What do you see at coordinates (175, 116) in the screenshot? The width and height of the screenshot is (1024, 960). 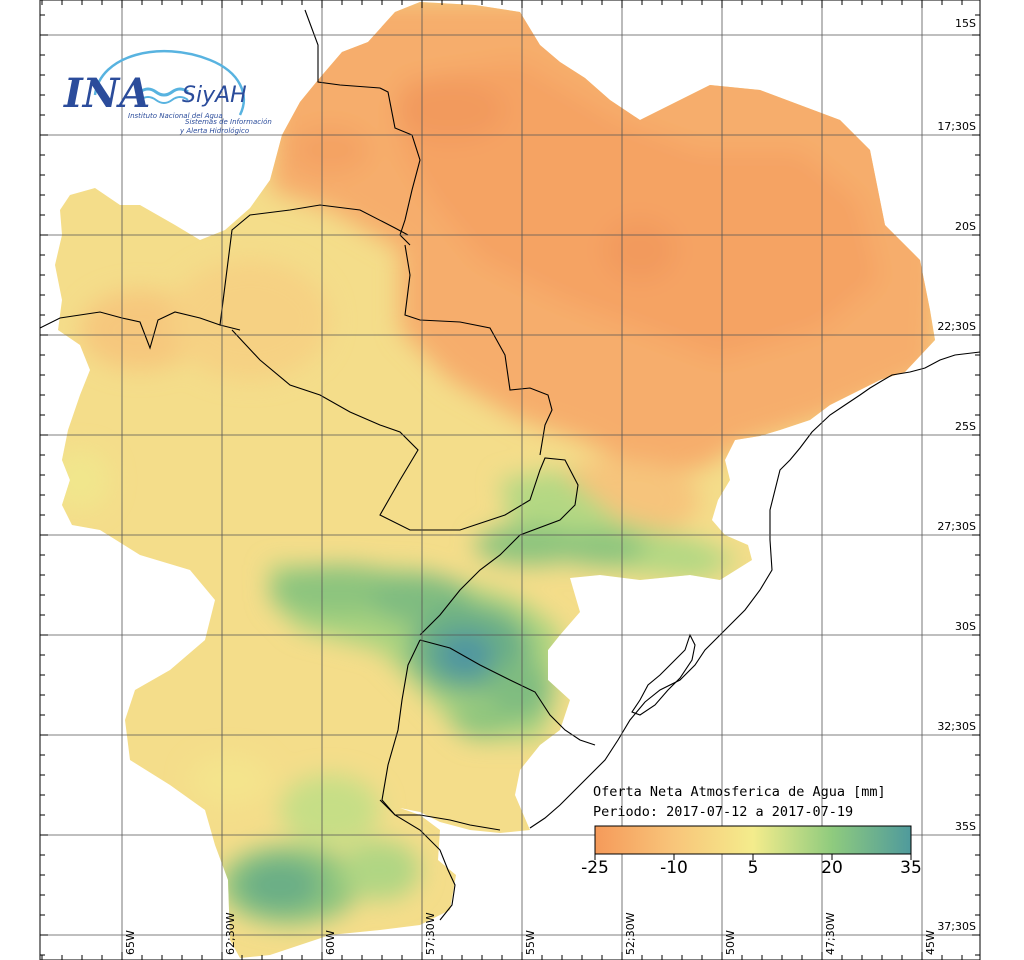 I see `svg-text: Instituto Nacional del Agua` at bounding box center [175, 116].